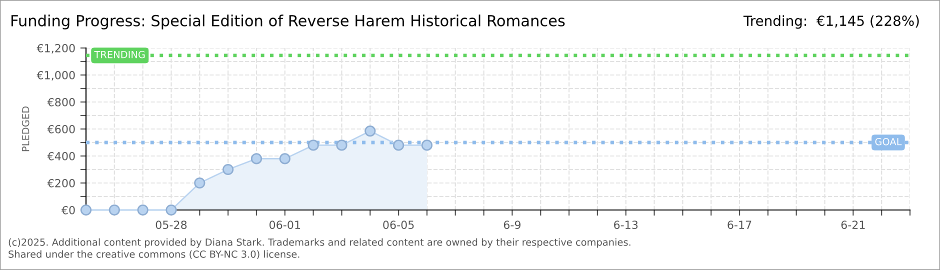  I want to click on x-tick-label: 06-05, so click(398, 225).